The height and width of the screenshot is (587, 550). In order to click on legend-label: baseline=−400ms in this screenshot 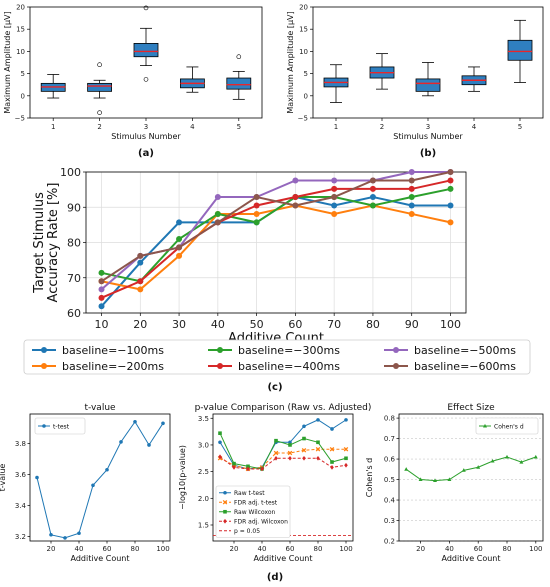, I will do `click(289, 366)`.